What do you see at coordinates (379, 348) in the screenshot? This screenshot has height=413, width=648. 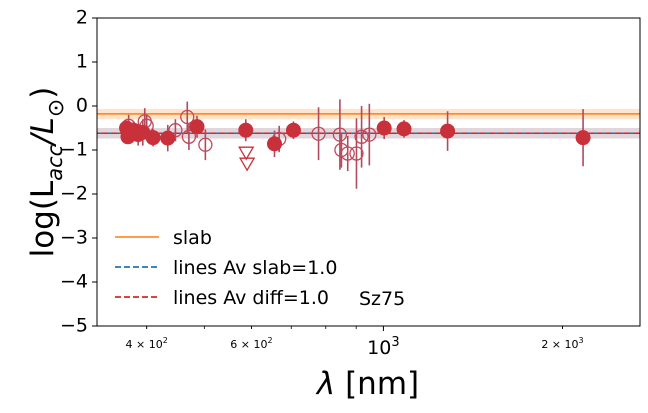 I see `x-tick-base: 10` at bounding box center [379, 348].